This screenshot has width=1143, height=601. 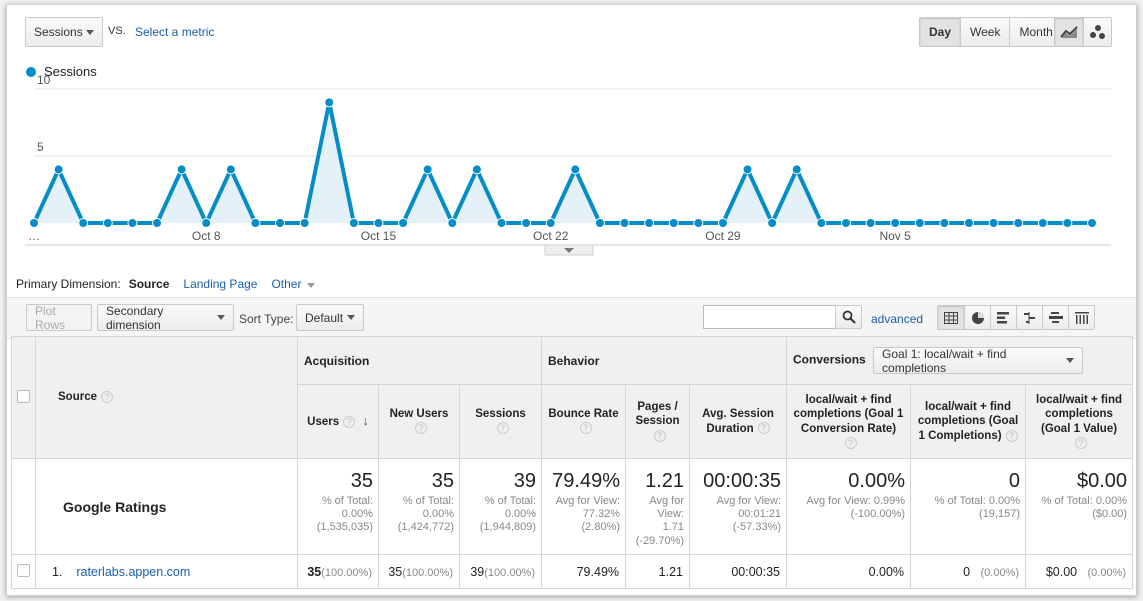 I want to click on data-view-button, so click(x=951, y=317).